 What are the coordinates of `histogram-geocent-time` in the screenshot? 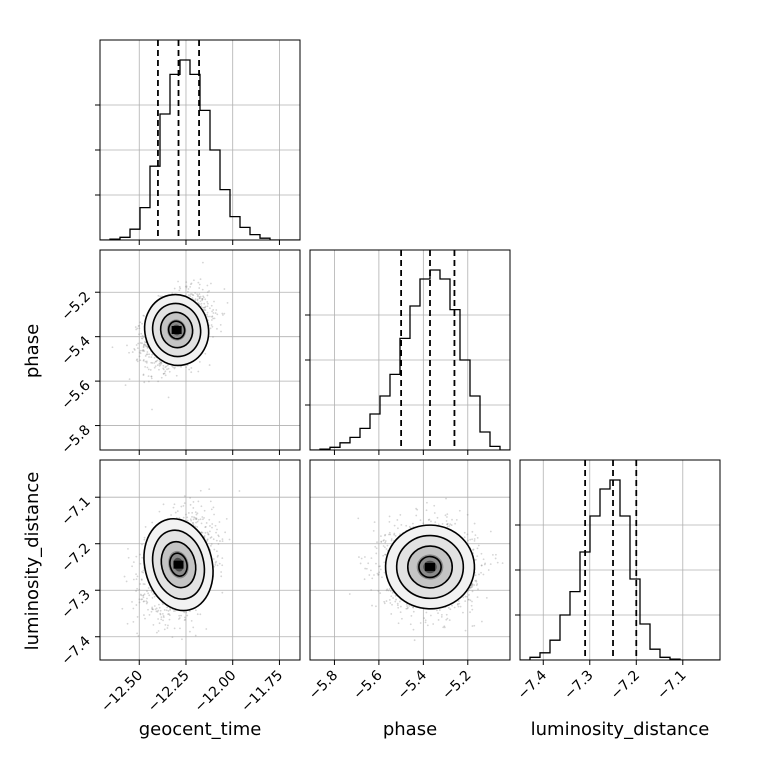 It's located at (200, 149).